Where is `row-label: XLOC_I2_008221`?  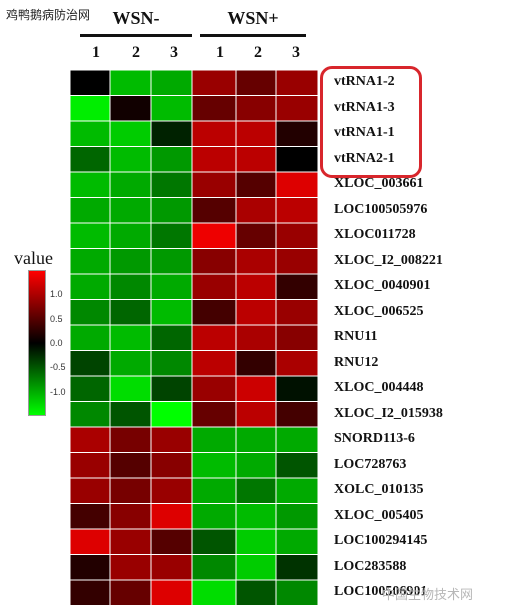 row-label: XLOC_I2_008221 is located at coordinates (388, 260).